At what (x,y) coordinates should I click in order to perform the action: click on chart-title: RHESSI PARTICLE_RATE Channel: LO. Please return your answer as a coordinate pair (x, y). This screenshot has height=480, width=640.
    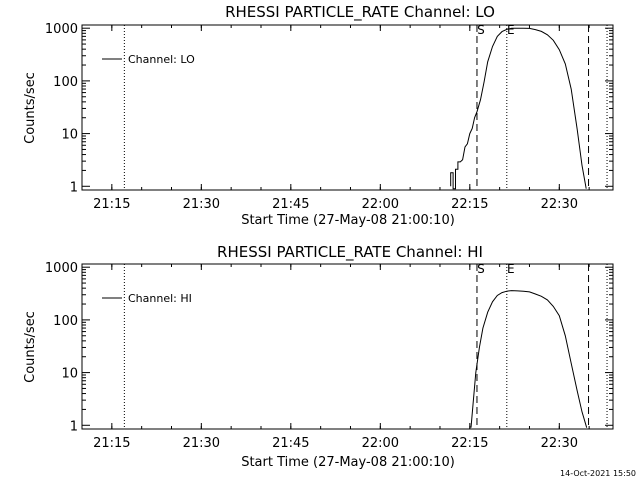
    Looking at the image, I should click on (360, 12).